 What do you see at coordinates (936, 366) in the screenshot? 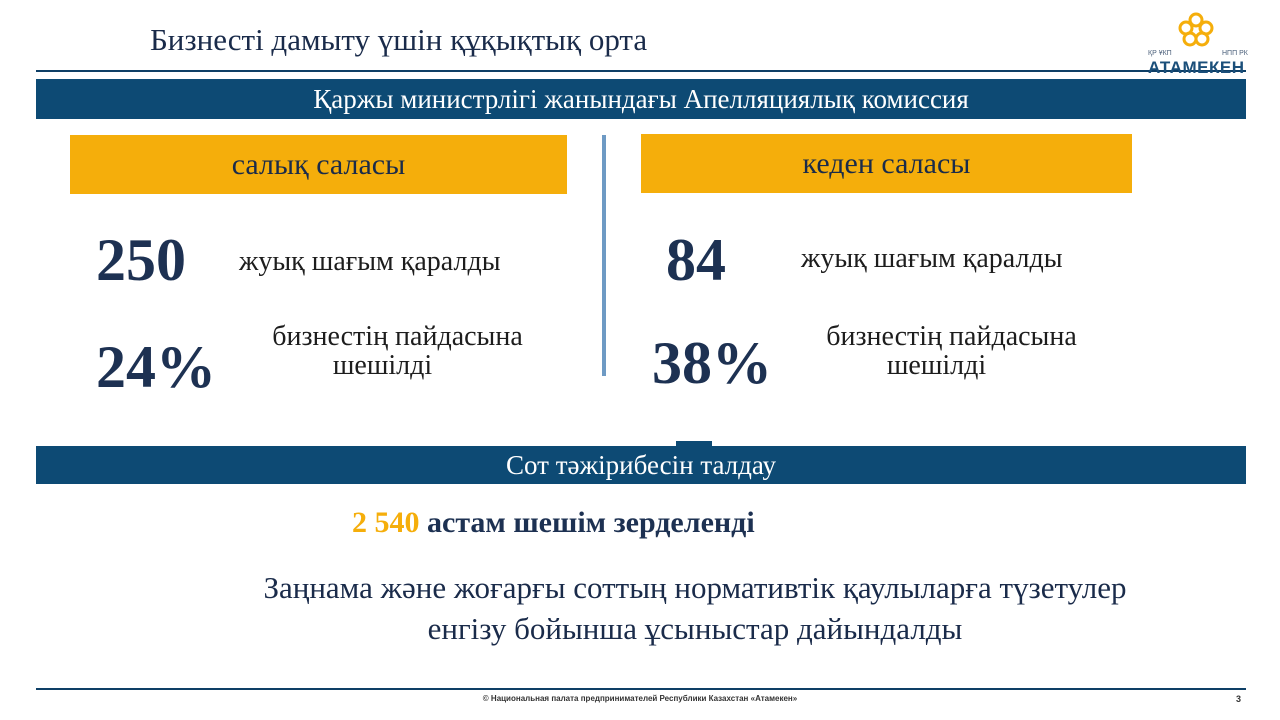
I see `customs-percent-line2: шешілді` at bounding box center [936, 366].